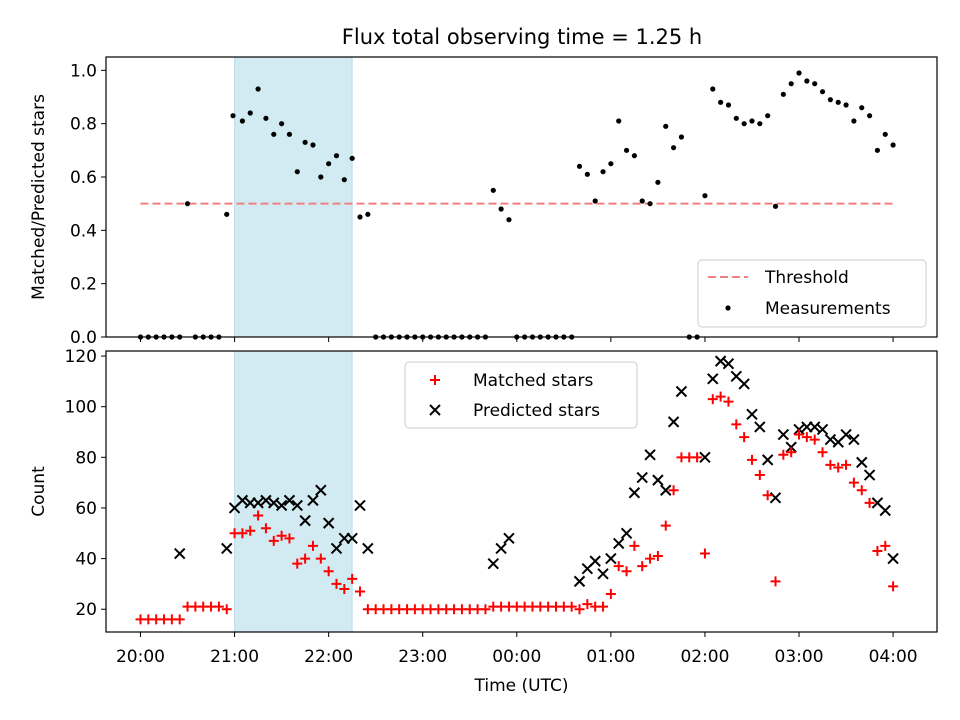  Describe the element at coordinates (83, 71) in the screenshot. I see `top-ytick-label: 1.0` at that location.